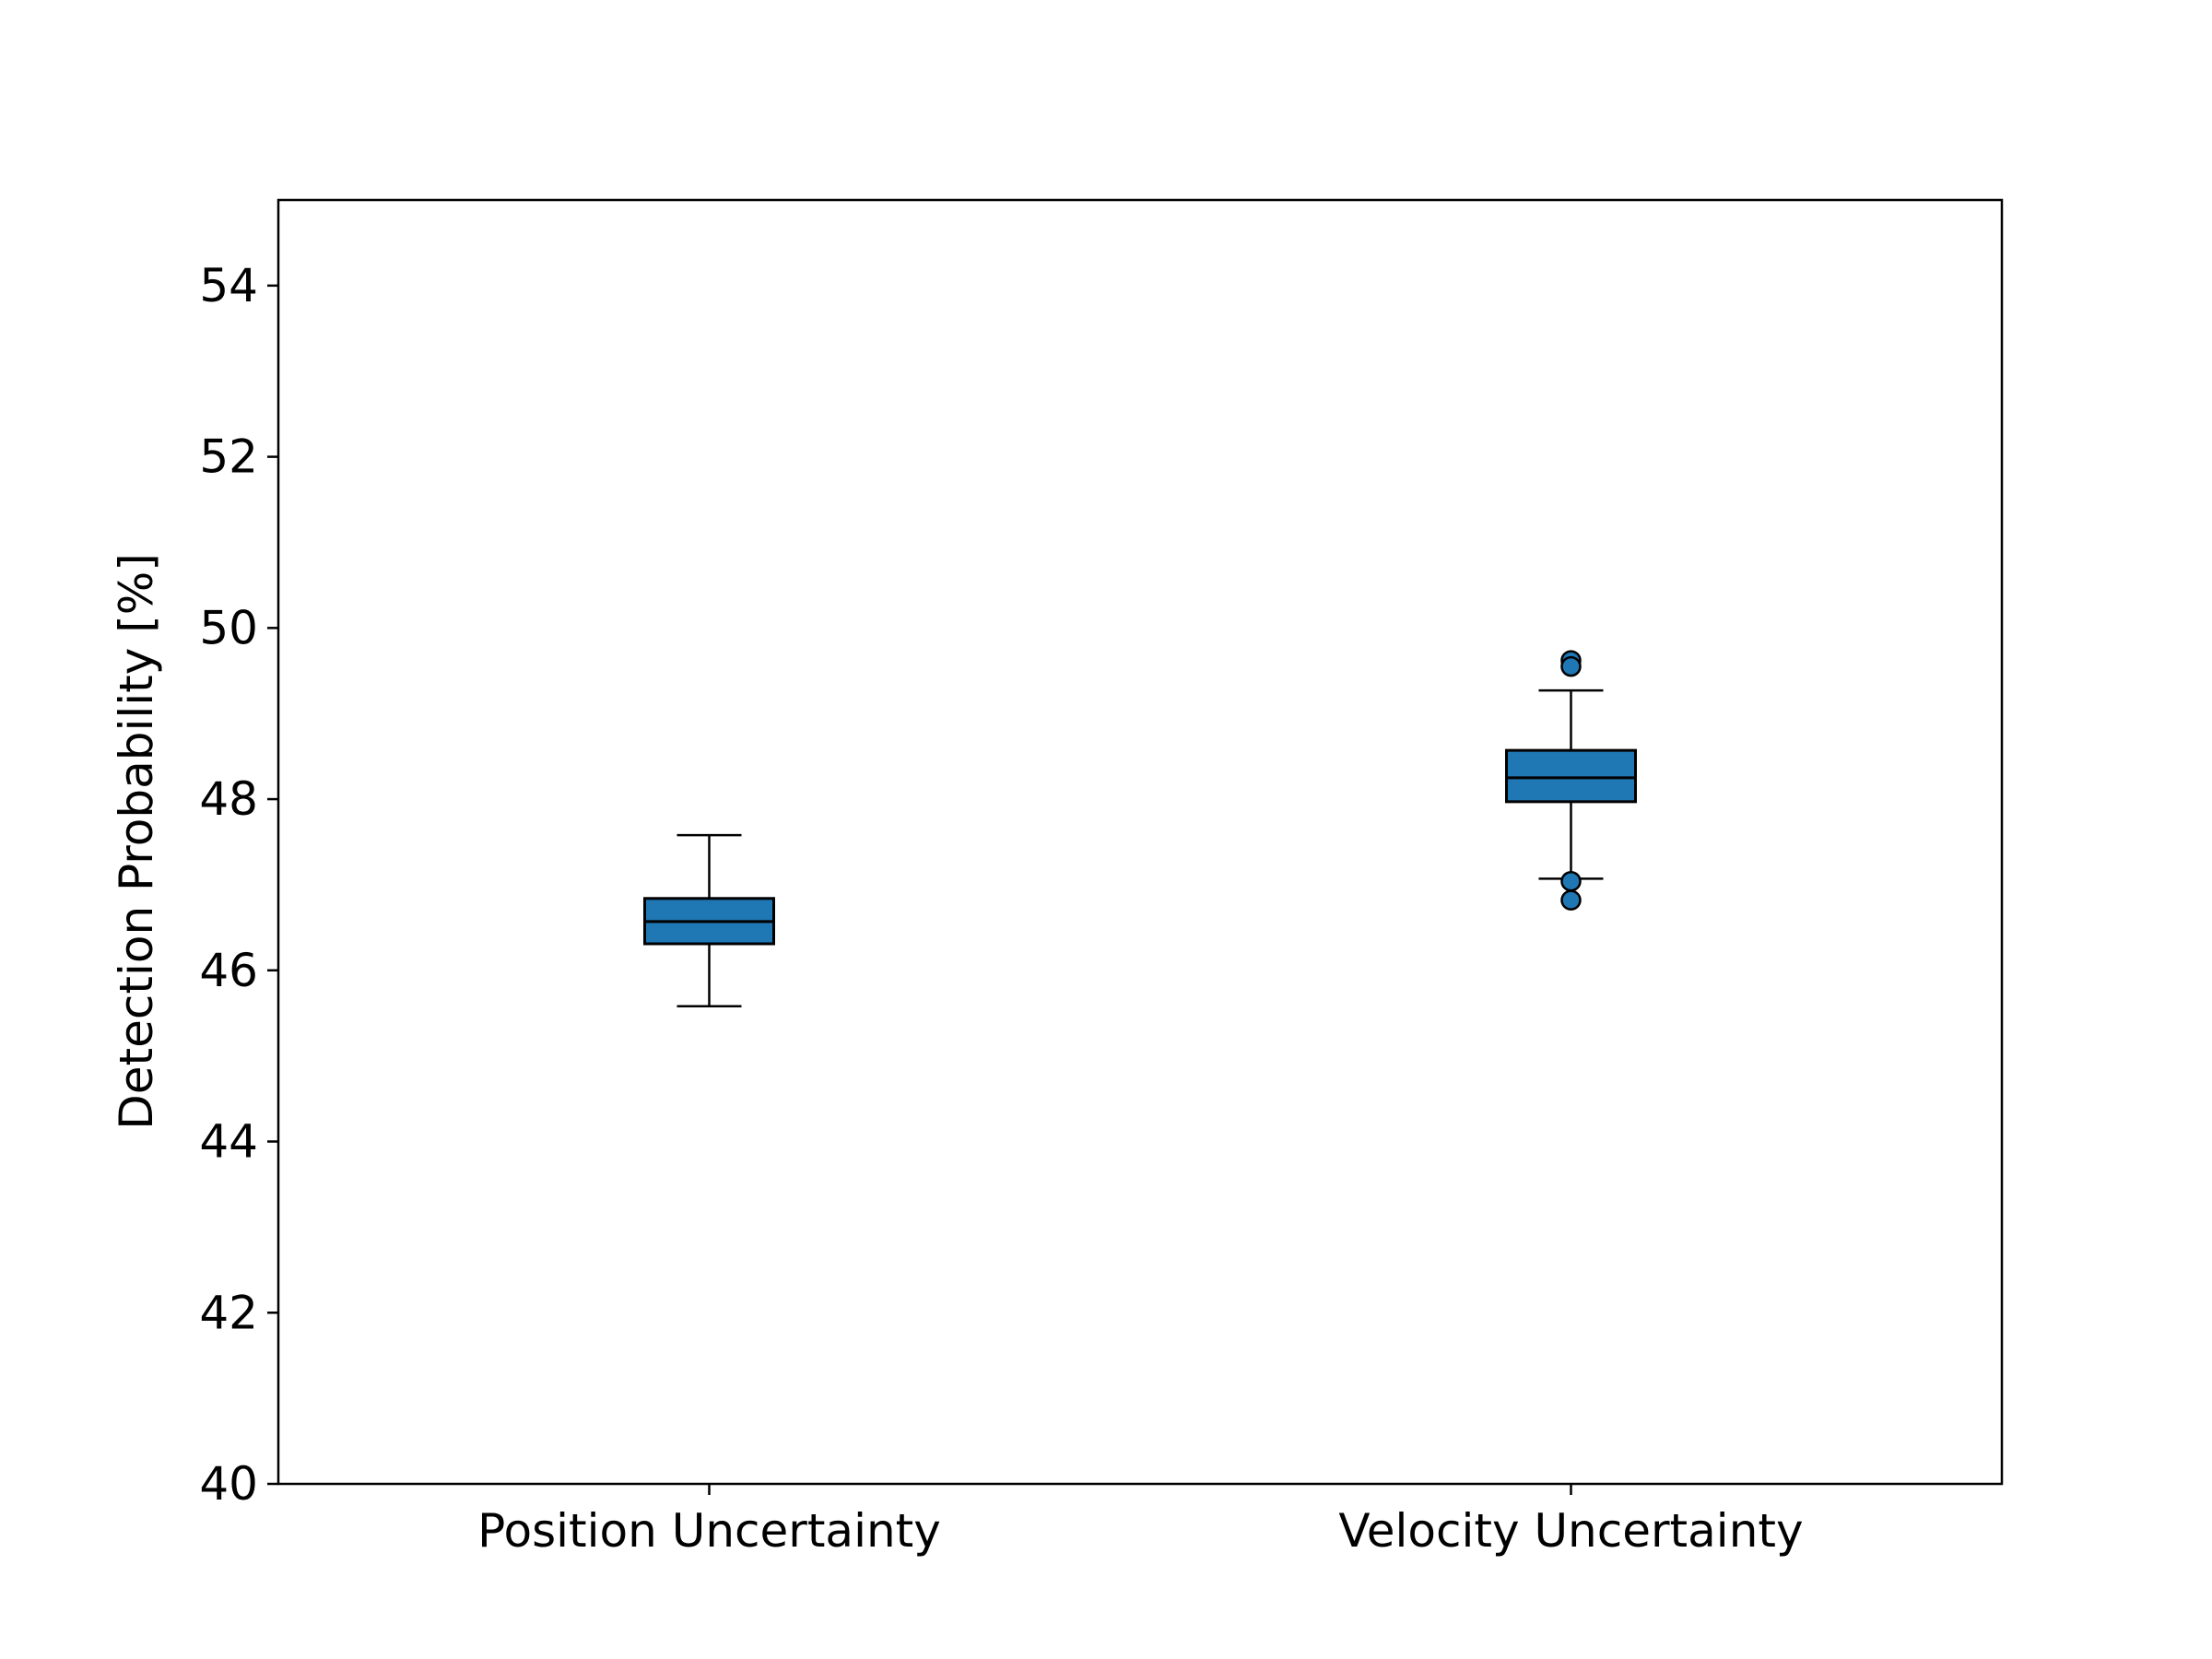 Image resolution: width=2212 pixels, height=1659 pixels. What do you see at coordinates (228, 1484) in the screenshot?
I see `y-tick-label: 40` at bounding box center [228, 1484].